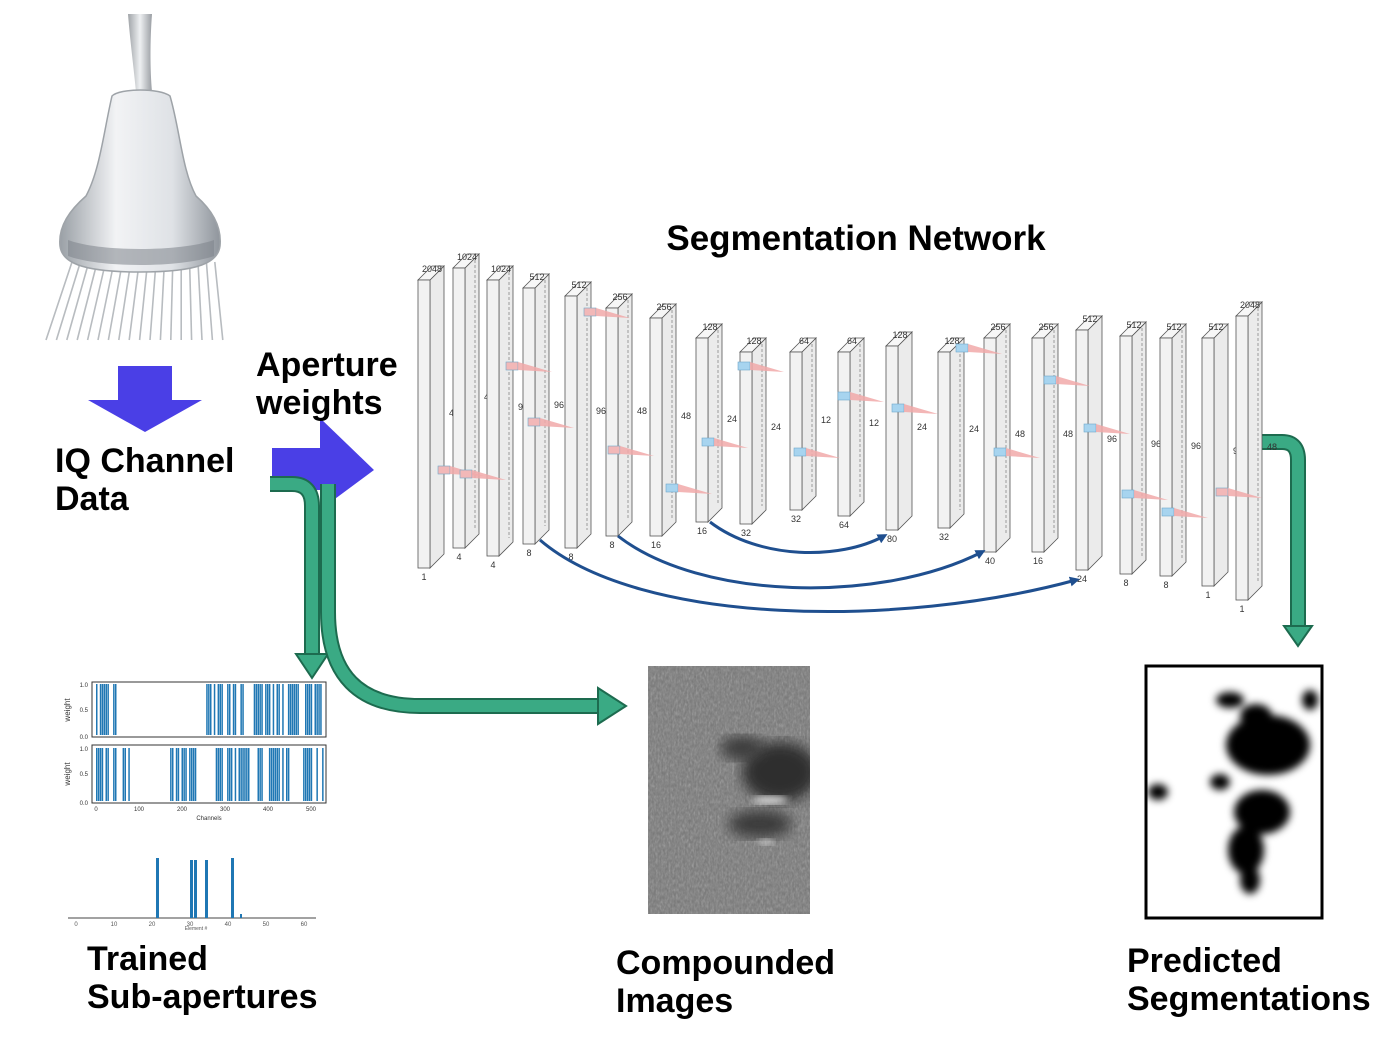 The height and width of the screenshot is (1052, 1400). Describe the element at coordinates (856, 238) in the screenshot. I see `network-title: Segmentation Network` at that location.